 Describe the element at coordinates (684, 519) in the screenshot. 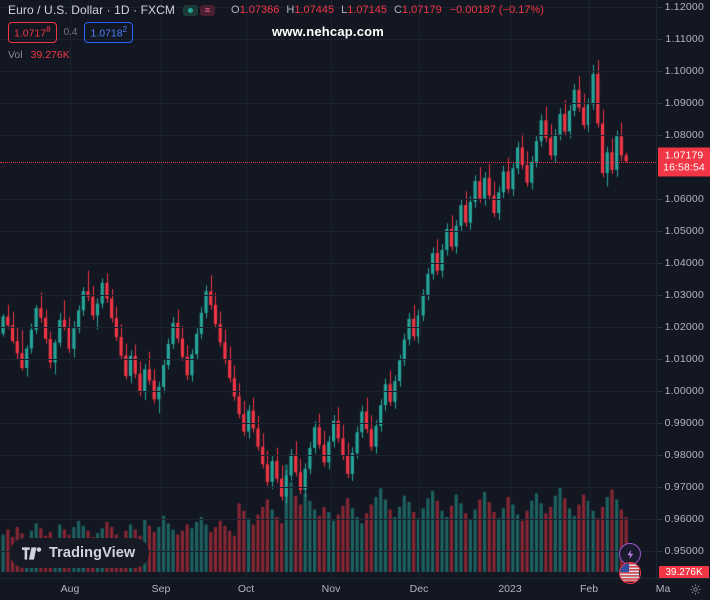

I see `price-tick-label: 0.96000` at that location.